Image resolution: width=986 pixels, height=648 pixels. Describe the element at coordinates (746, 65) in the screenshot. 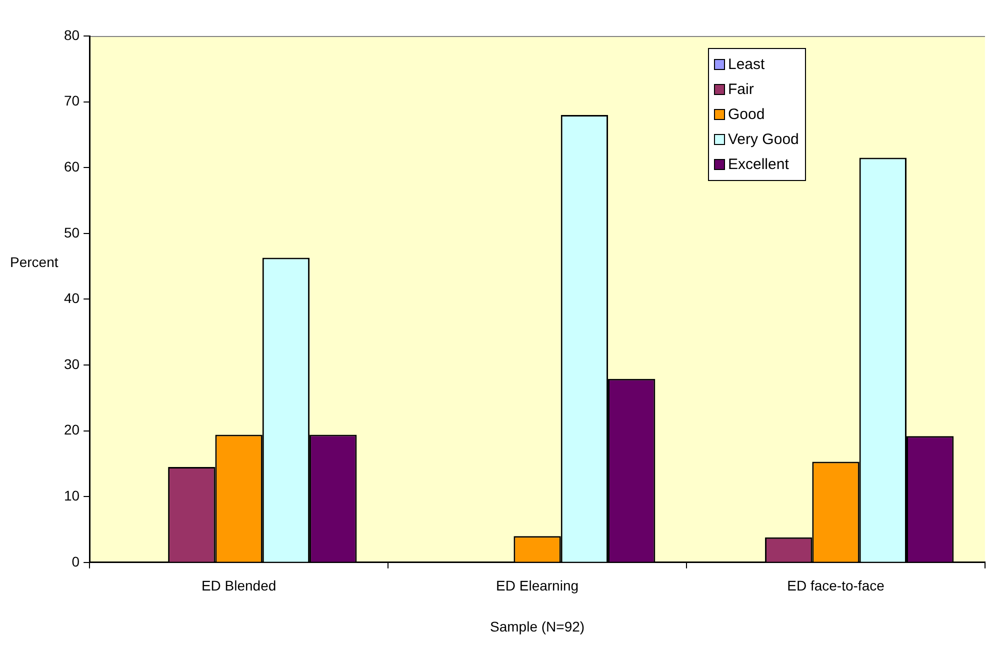

I see `legend-label: Least` at that location.